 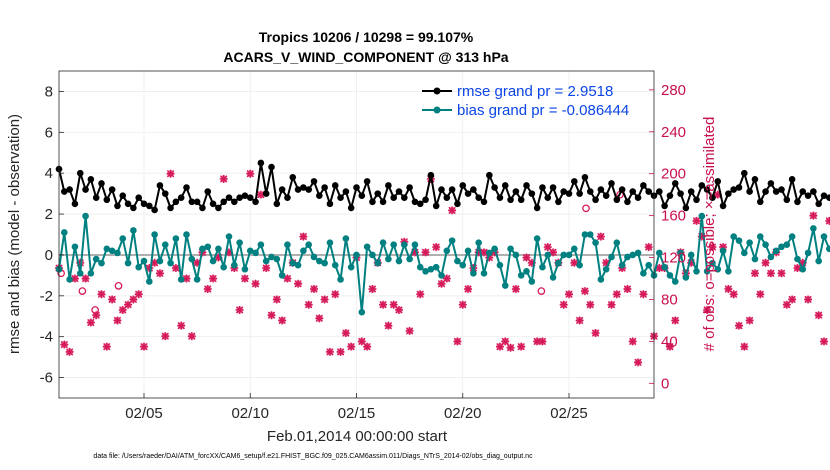 I want to click on x-tick-label-3: 02/20, so click(x=463, y=413).